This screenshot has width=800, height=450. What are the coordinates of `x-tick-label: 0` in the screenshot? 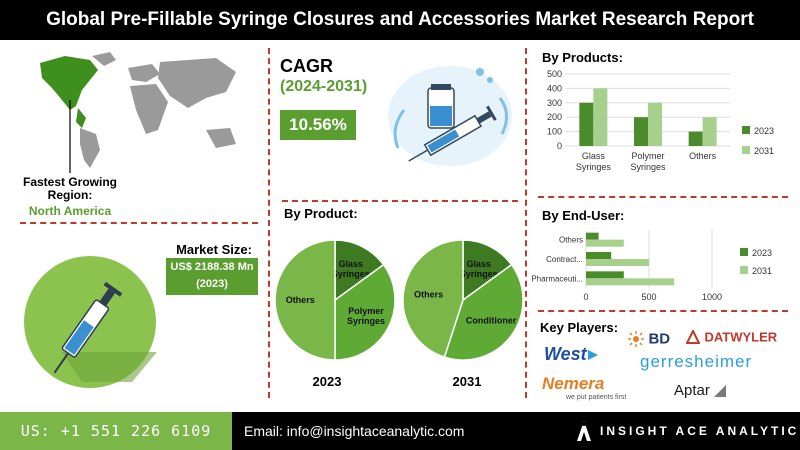 It's located at (585, 297).